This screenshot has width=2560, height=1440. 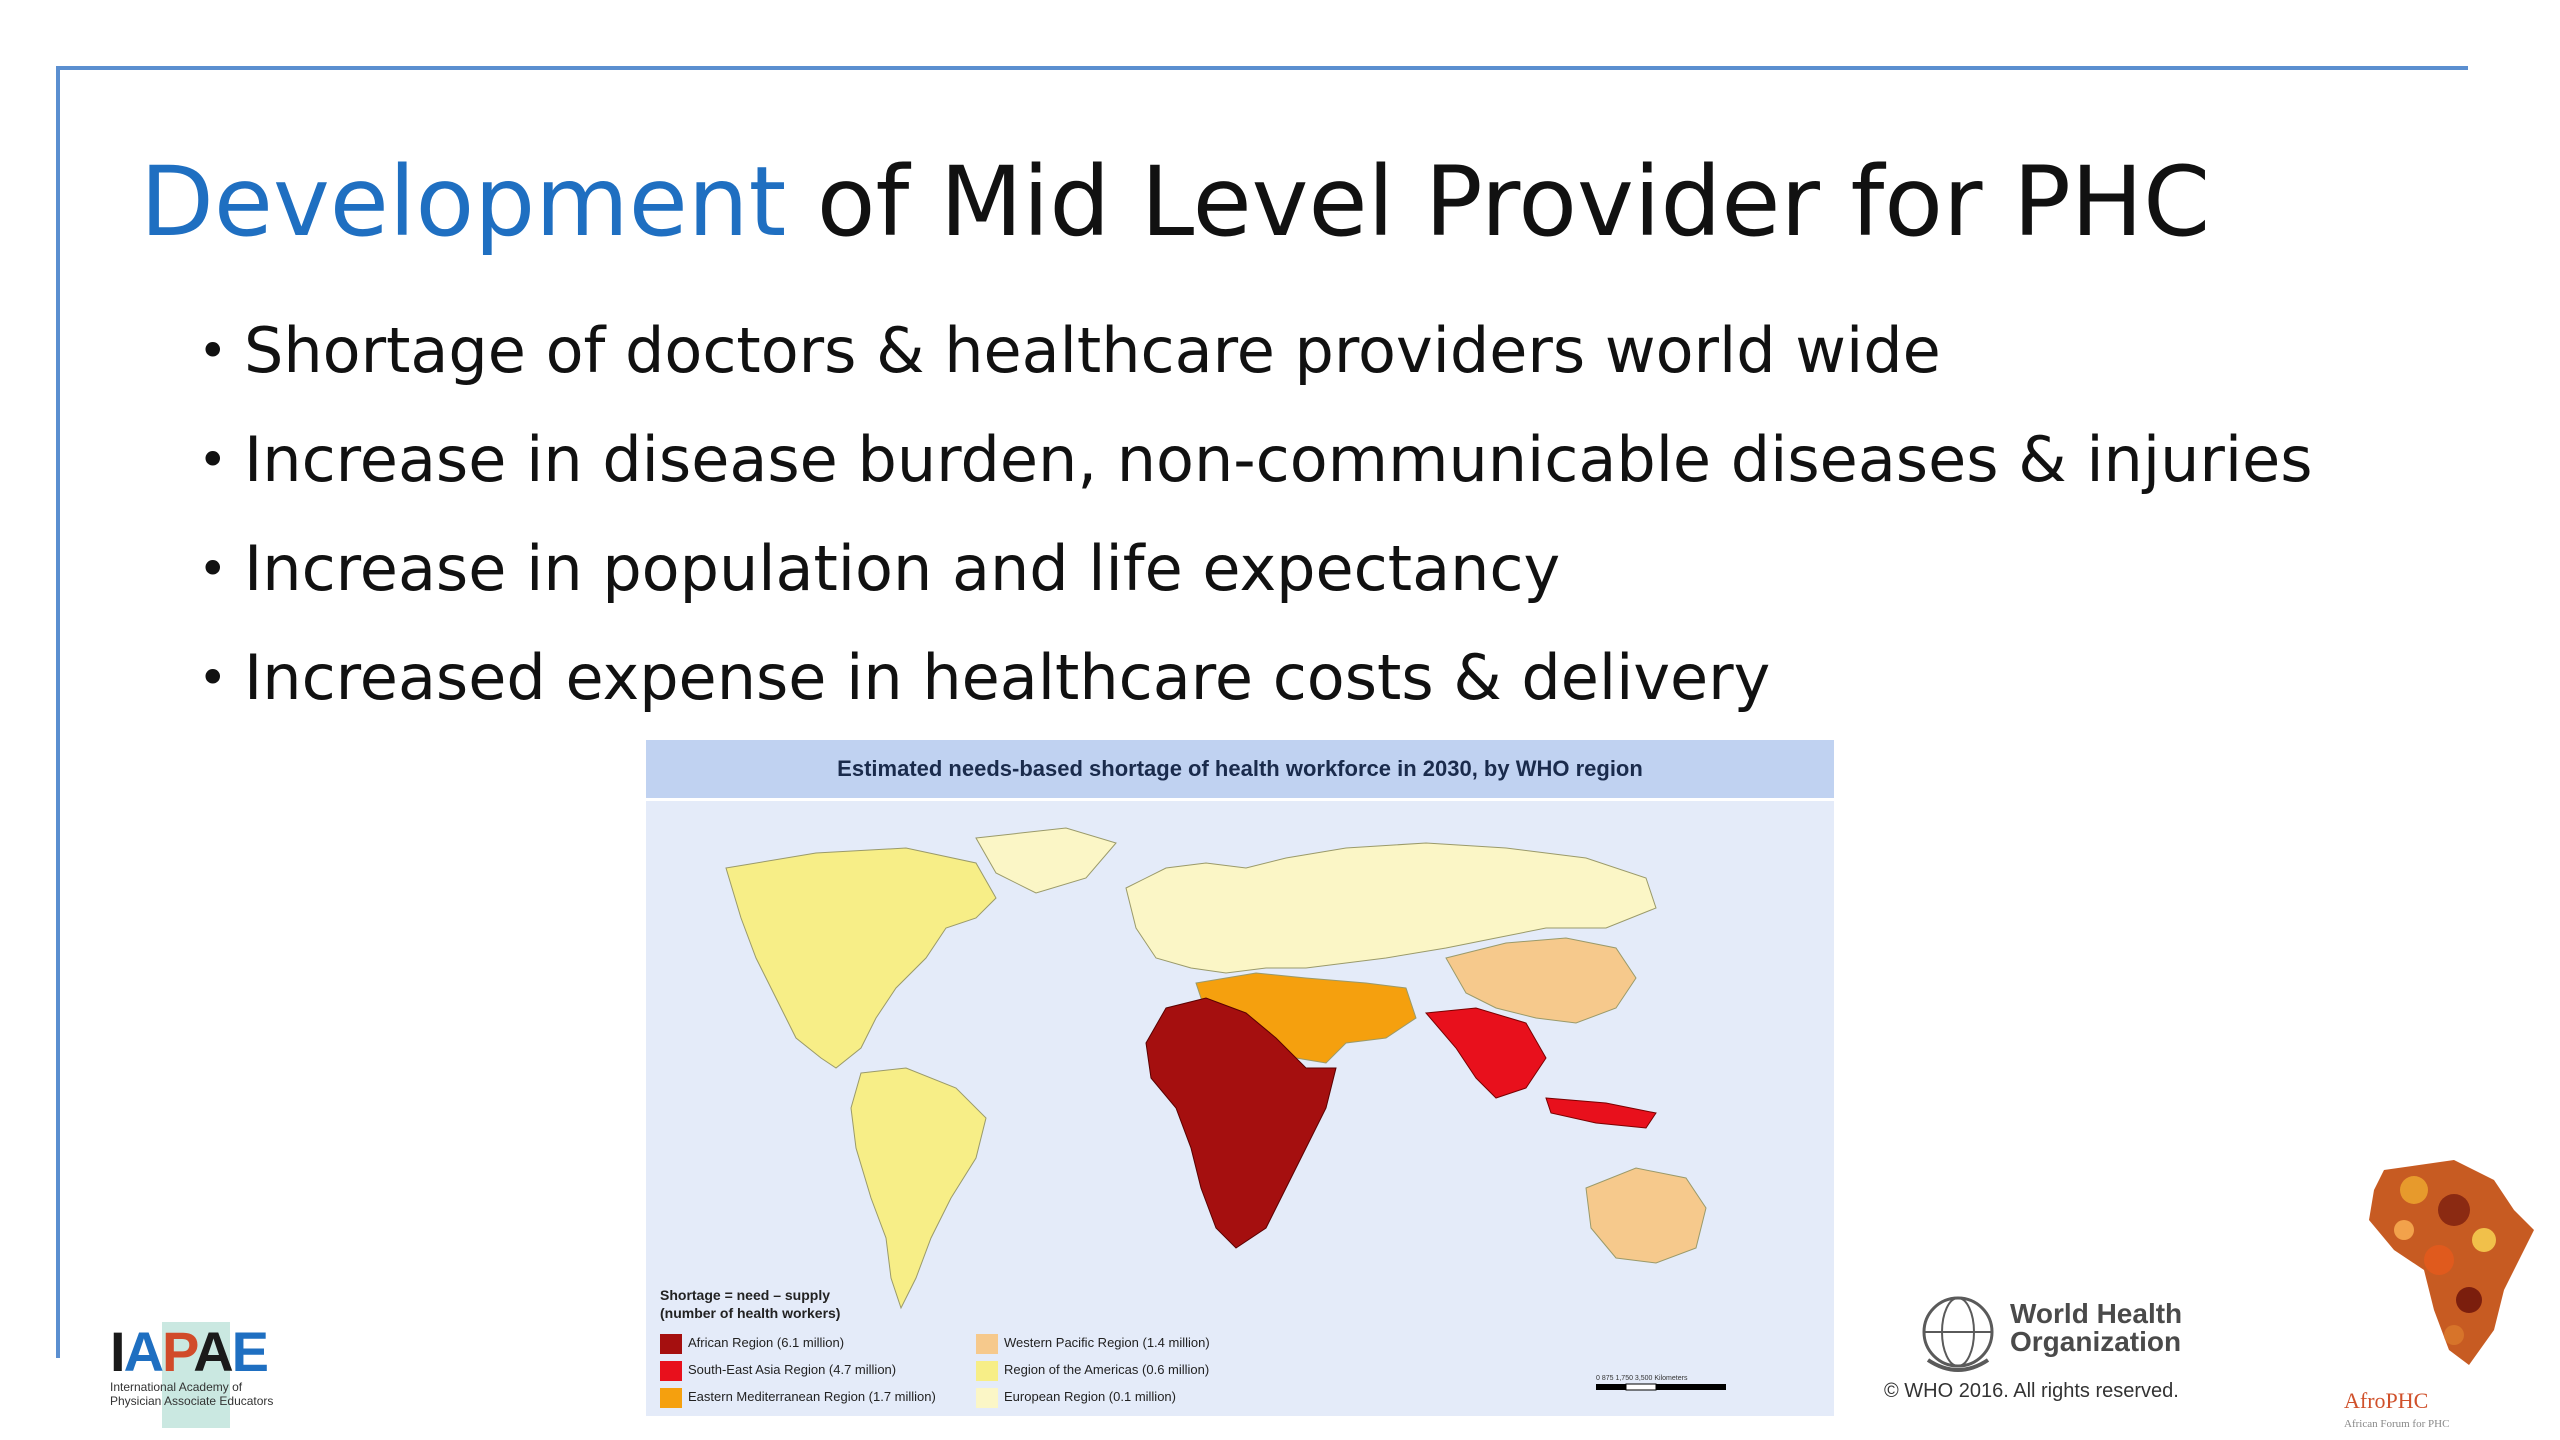 I want to click on legend-item: European Region (0.1 million), so click(x=1126, y=1399).